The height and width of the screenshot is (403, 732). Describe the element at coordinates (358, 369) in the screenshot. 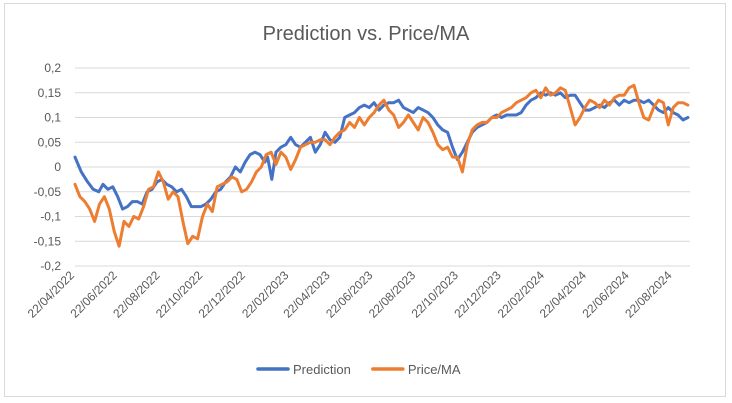

I see `legend: Prediction Price/MA` at that location.